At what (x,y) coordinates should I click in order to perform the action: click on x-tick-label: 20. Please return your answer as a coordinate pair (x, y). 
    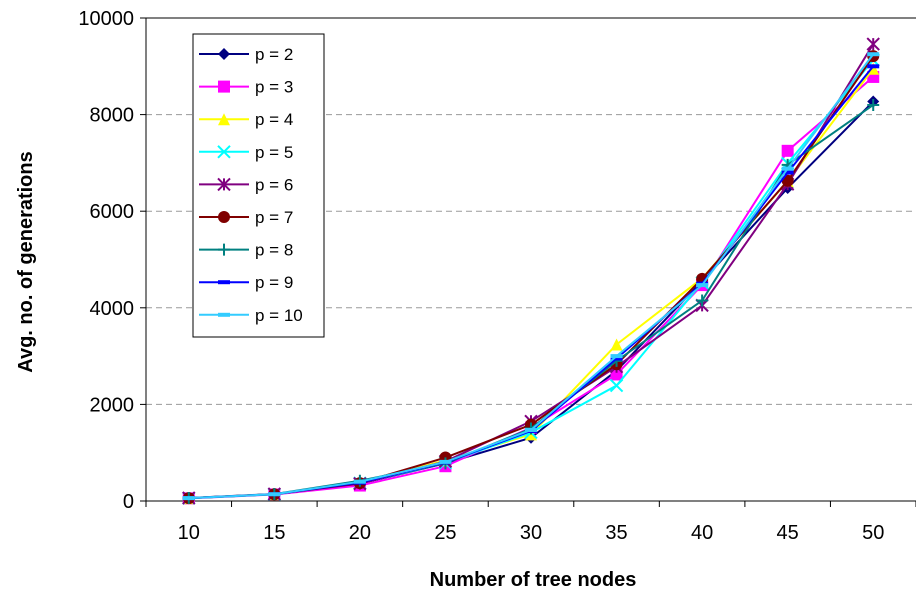
    Looking at the image, I should click on (360, 533).